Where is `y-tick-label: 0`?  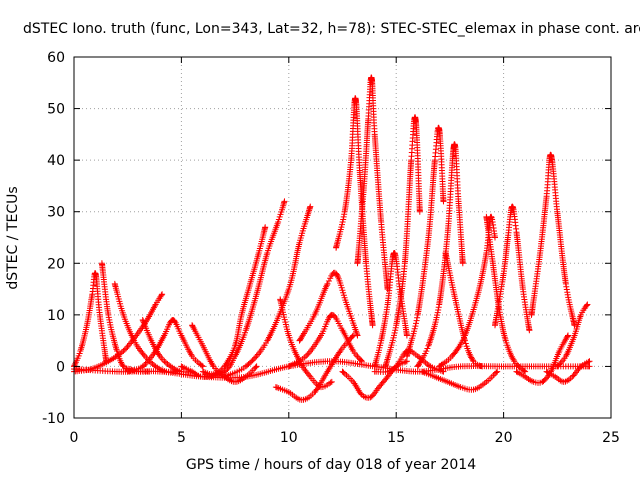
y-tick-label: 0 is located at coordinates (60, 367).